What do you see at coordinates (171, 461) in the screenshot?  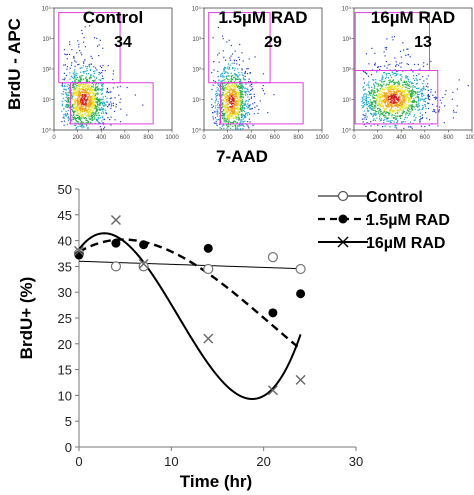 I see `chart-x-tick-label: 10` at bounding box center [171, 461].